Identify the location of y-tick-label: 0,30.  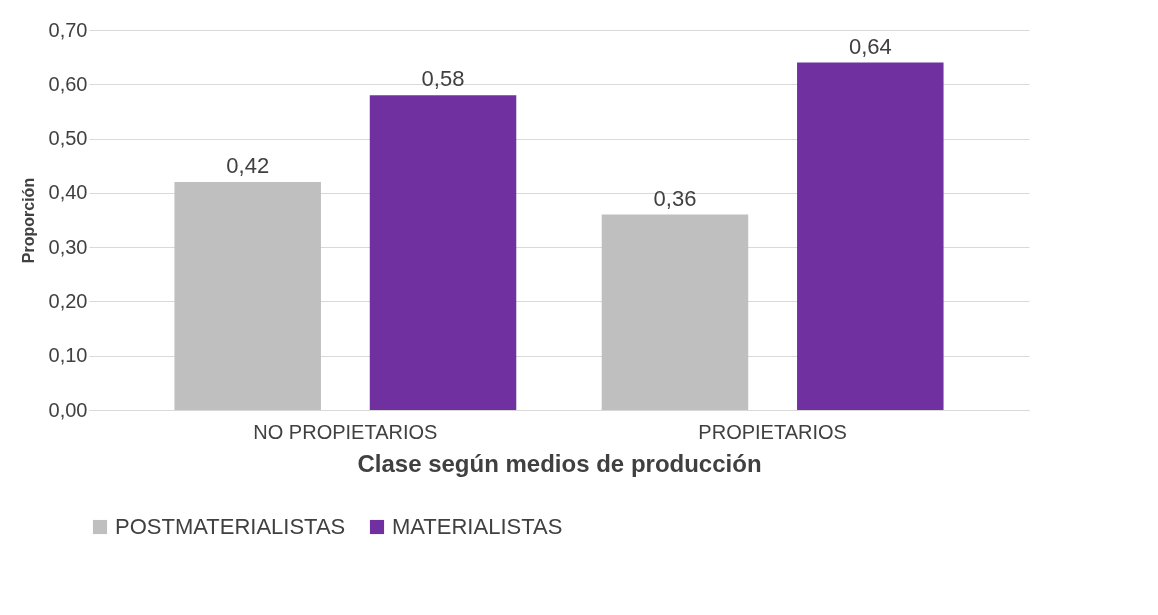
(68, 246).